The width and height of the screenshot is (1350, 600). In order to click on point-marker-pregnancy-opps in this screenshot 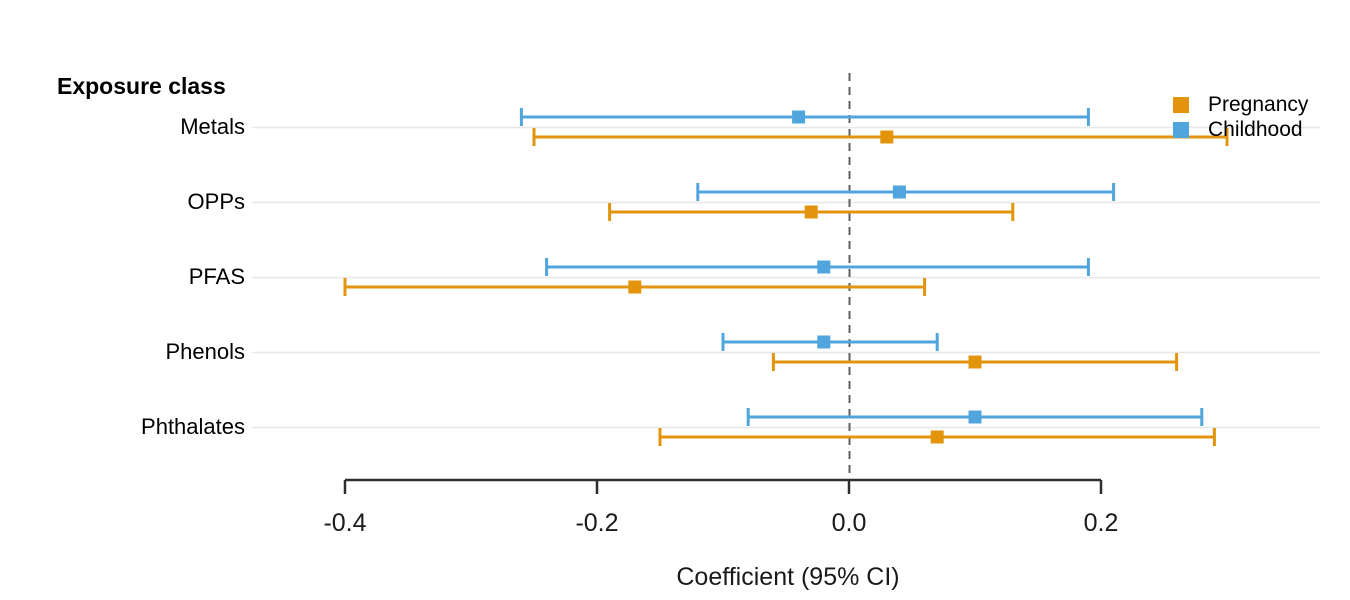, I will do `click(811, 212)`.